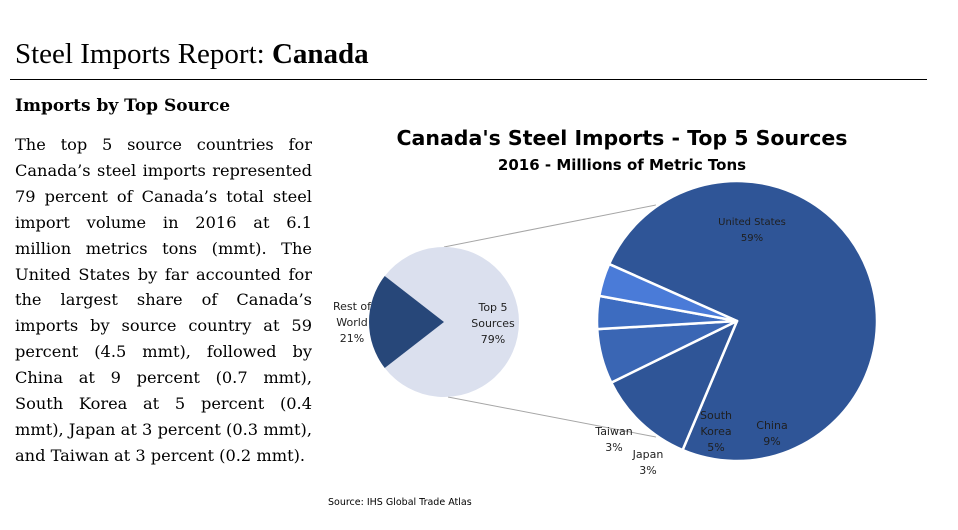 The height and width of the screenshot is (530, 958). Describe the element at coordinates (716, 415) in the screenshot. I see `label-south-korea-line1: South` at that location.